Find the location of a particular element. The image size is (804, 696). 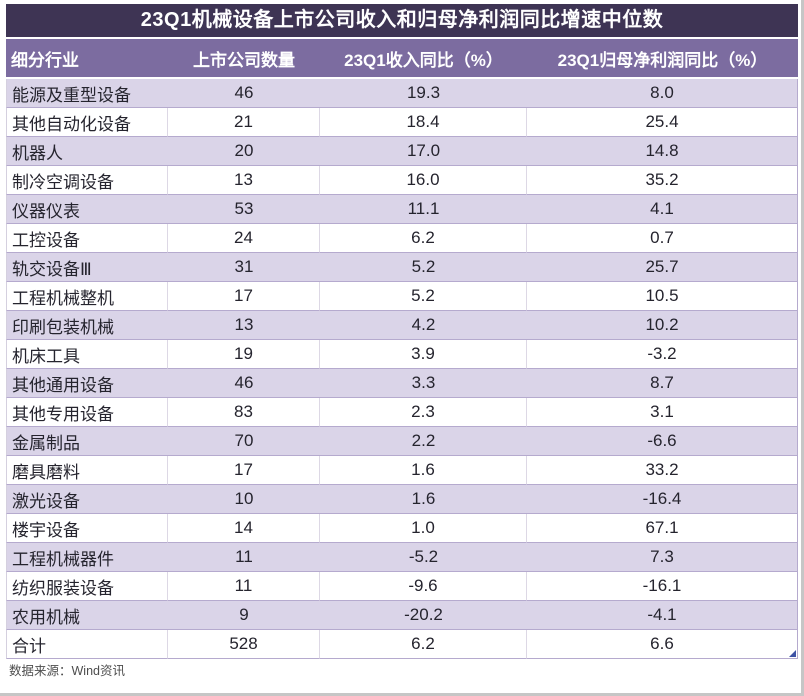

header-company-count: 上市公司数量 is located at coordinates (244, 59).